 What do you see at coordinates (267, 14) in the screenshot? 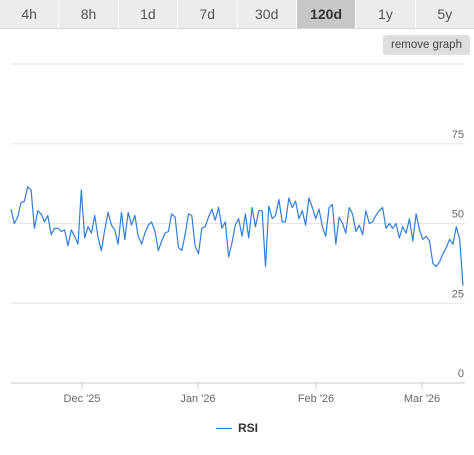
I see `tab-30d: 30d` at bounding box center [267, 14].